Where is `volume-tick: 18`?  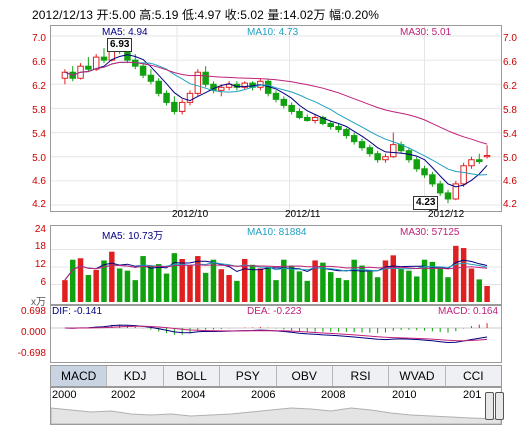 volume-tick: 18 is located at coordinates (40, 246).